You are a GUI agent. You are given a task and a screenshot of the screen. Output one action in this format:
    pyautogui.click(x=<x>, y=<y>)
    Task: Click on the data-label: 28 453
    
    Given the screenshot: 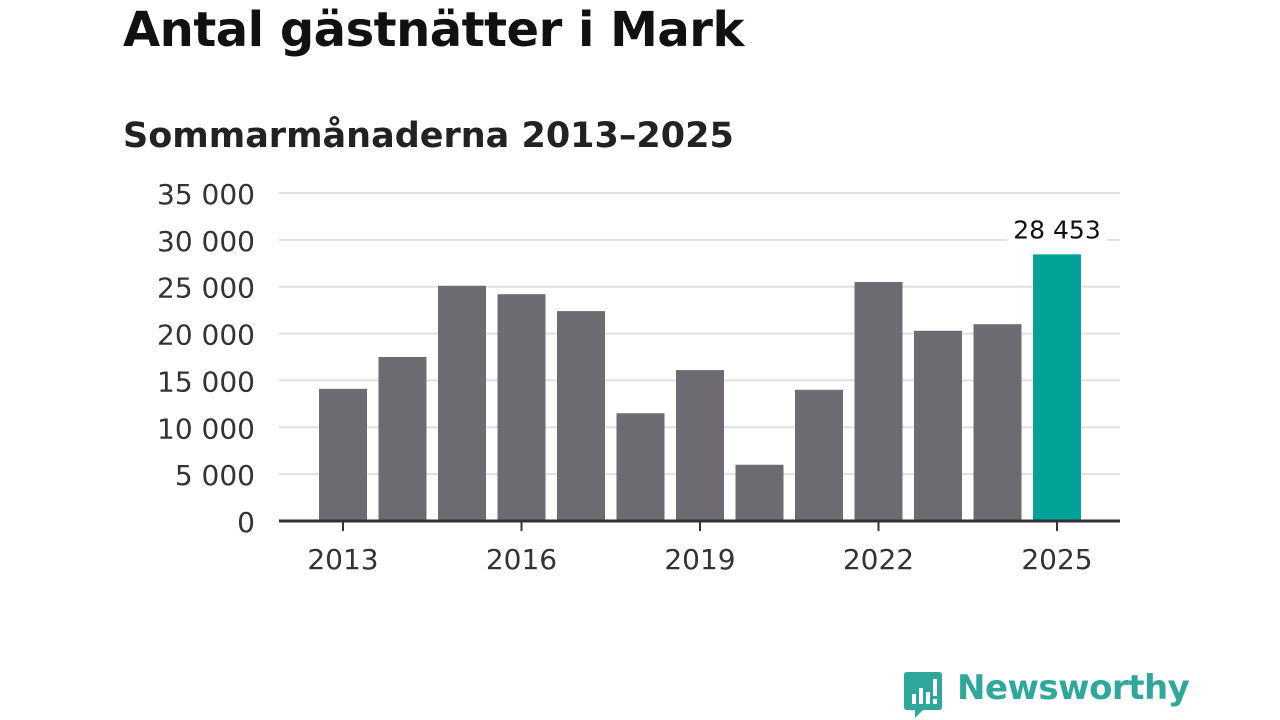 What is the action you would take?
    pyautogui.click(x=1056, y=229)
    